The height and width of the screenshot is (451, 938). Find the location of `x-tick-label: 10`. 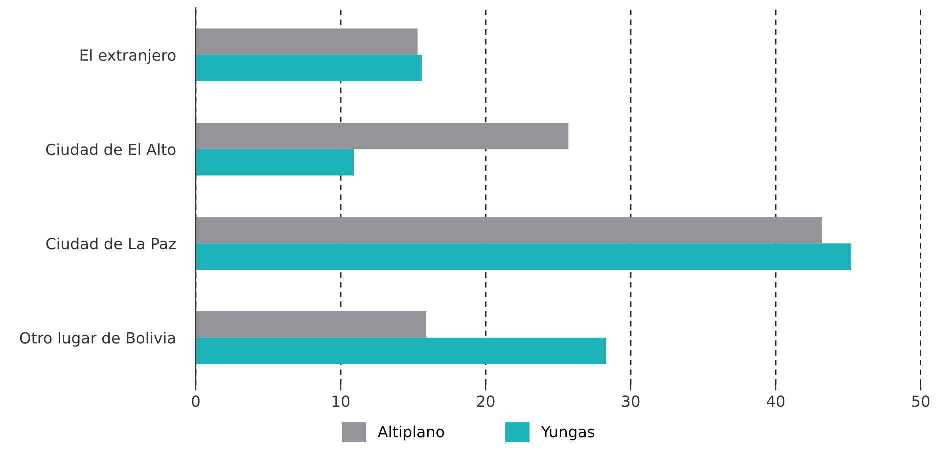

x-tick-label: 10 is located at coordinates (341, 402).